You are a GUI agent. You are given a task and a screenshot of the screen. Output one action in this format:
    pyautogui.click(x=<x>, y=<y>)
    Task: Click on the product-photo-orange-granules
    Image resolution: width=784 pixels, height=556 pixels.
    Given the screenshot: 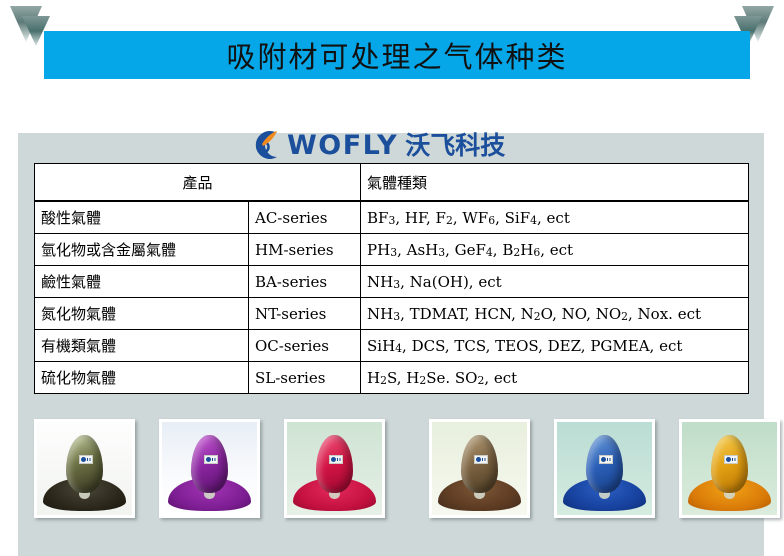 What is the action you would take?
    pyautogui.click(x=729, y=468)
    